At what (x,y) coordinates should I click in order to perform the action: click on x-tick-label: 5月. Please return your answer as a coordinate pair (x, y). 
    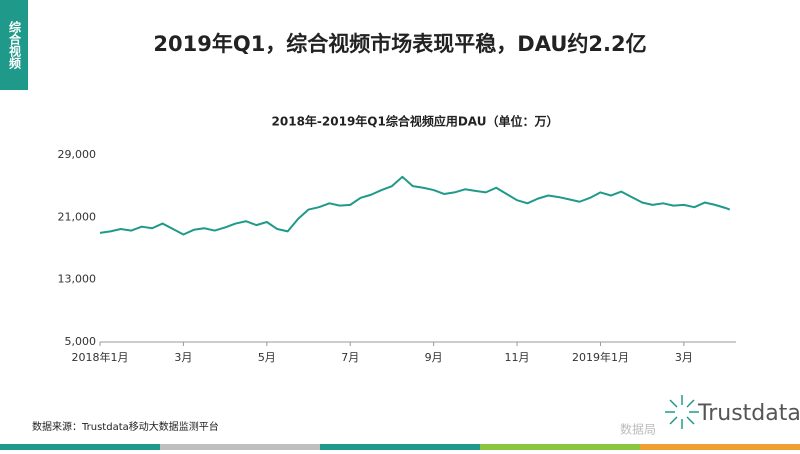
    Looking at the image, I should click on (267, 357).